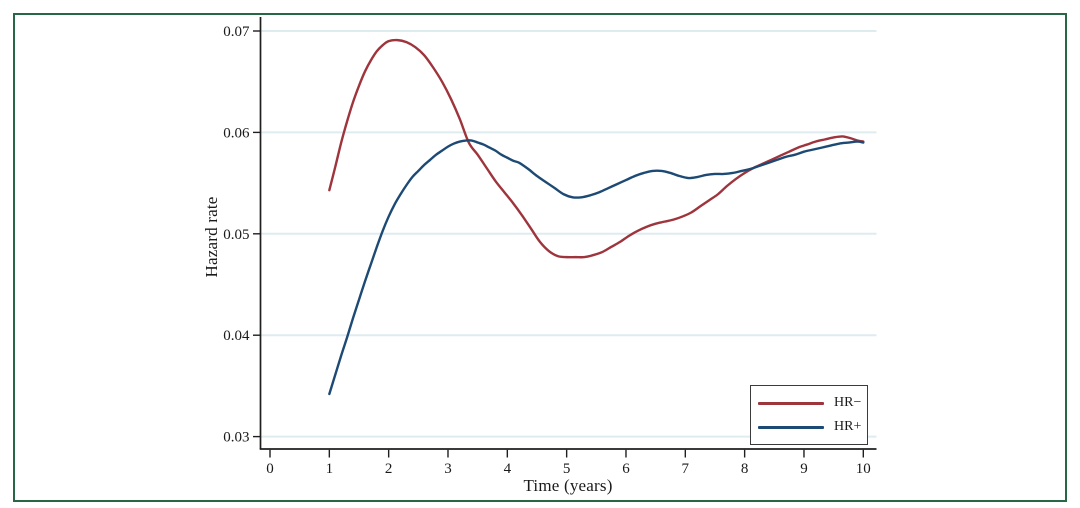 The image size is (1080, 508). Describe the element at coordinates (211, 237) in the screenshot. I see `y-axis-title: Hazard rate` at that location.